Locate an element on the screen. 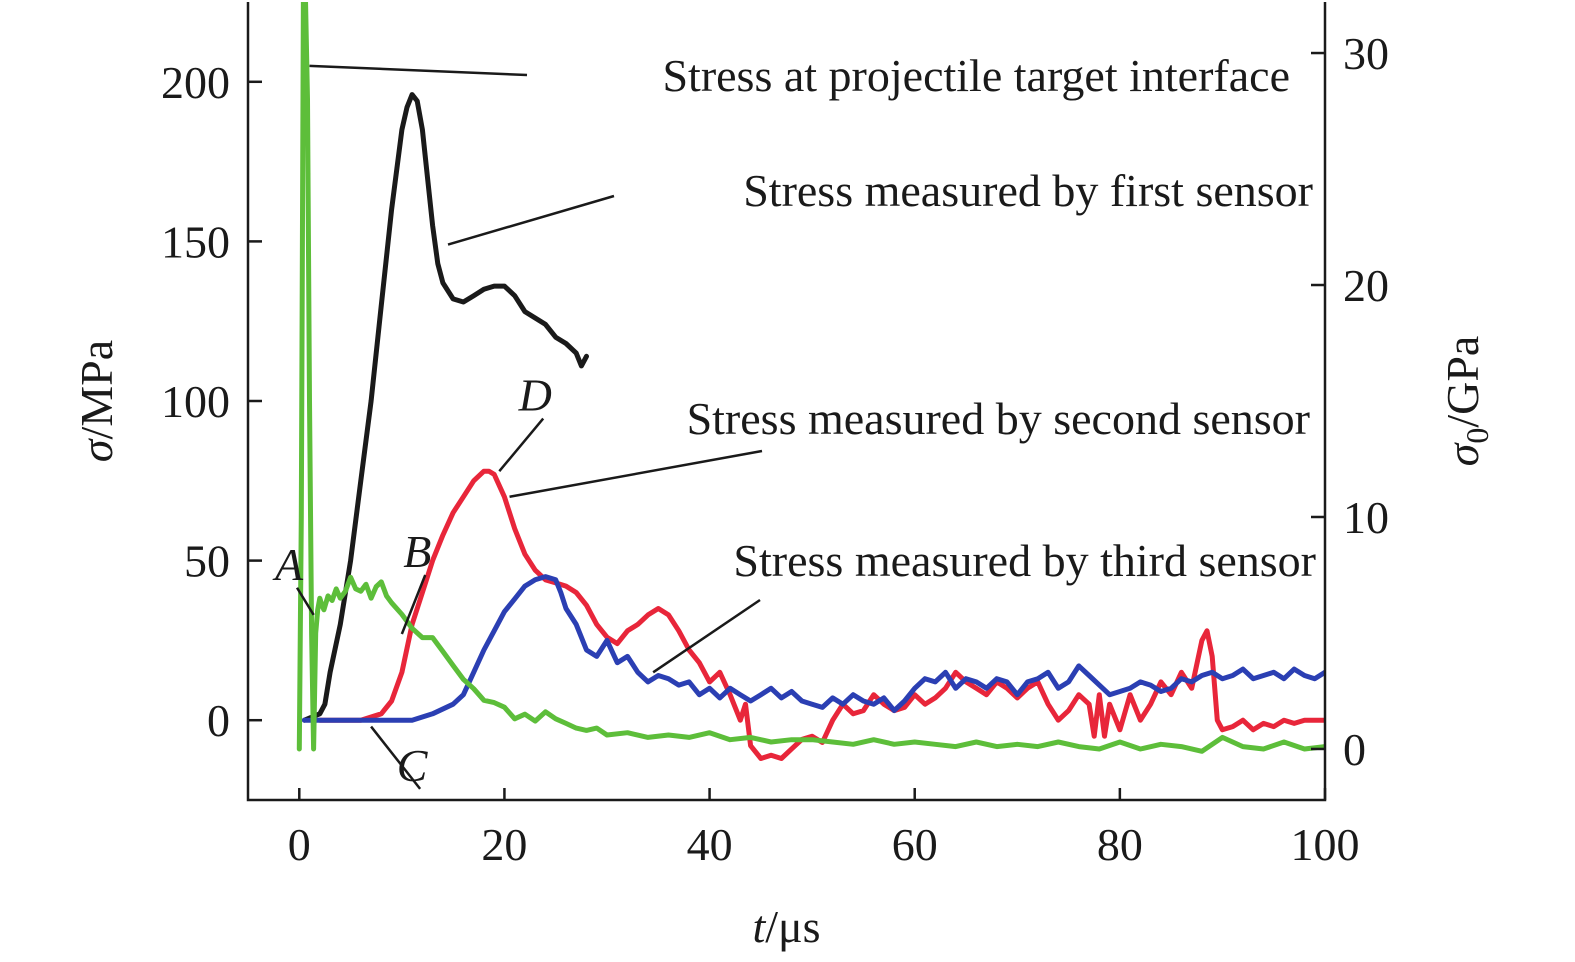 Image resolution: width=1575 pixels, height=962 pixels. y-tick-label: 200 is located at coordinates (195, 82).